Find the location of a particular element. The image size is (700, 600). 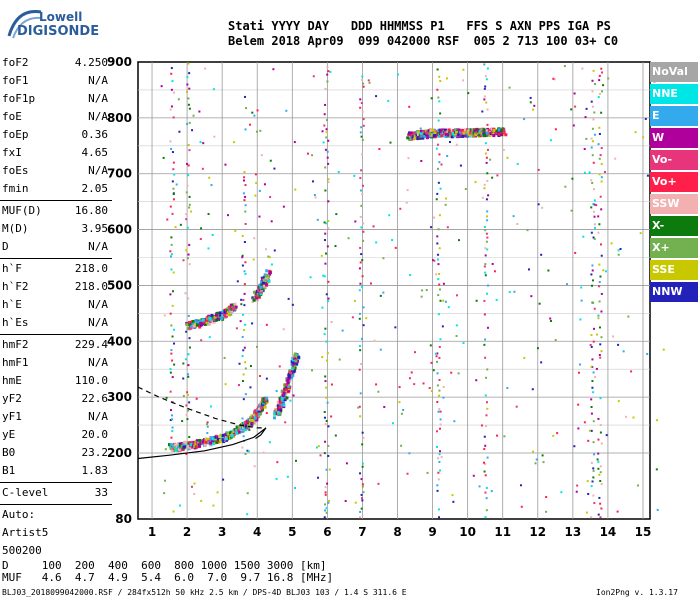

param-name: B0 is located at coordinates (9, 452).